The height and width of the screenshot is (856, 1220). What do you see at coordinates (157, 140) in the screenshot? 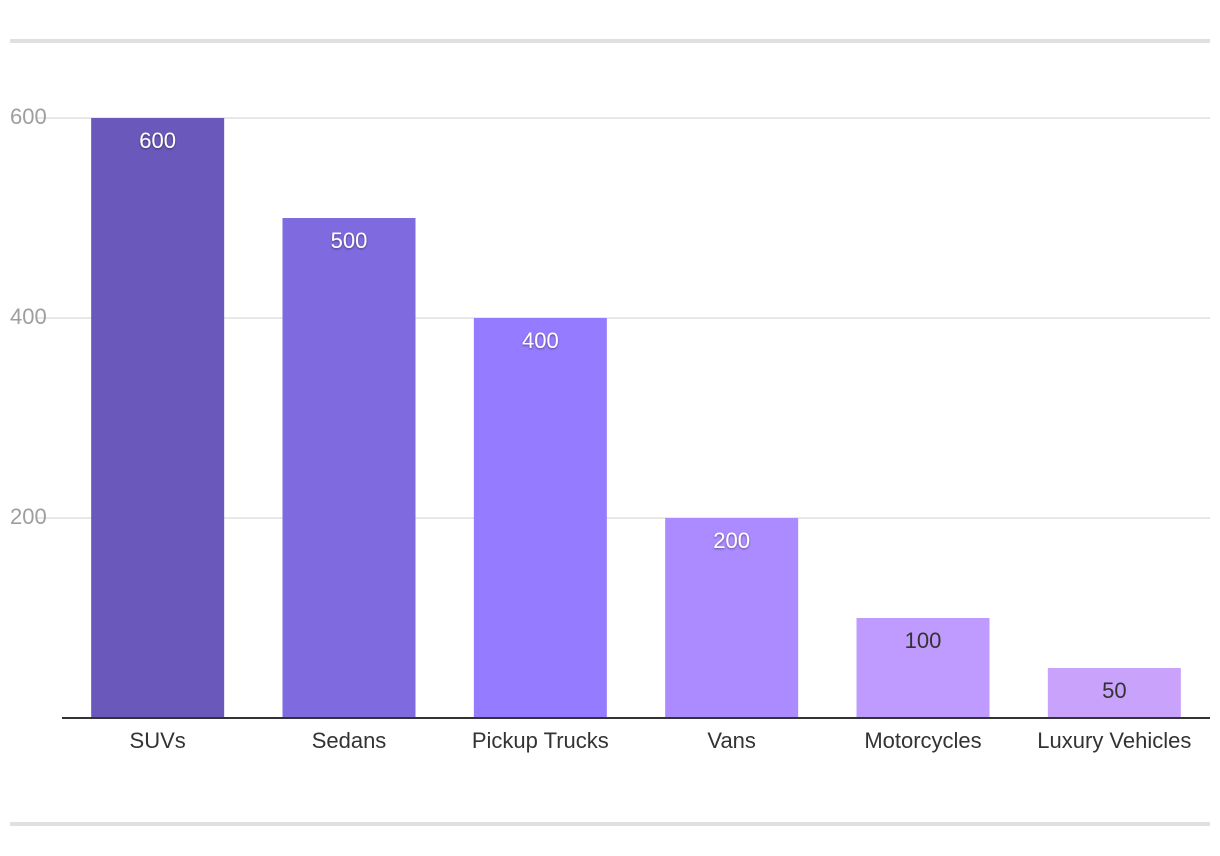
I see `data-label: 600` at bounding box center [157, 140].